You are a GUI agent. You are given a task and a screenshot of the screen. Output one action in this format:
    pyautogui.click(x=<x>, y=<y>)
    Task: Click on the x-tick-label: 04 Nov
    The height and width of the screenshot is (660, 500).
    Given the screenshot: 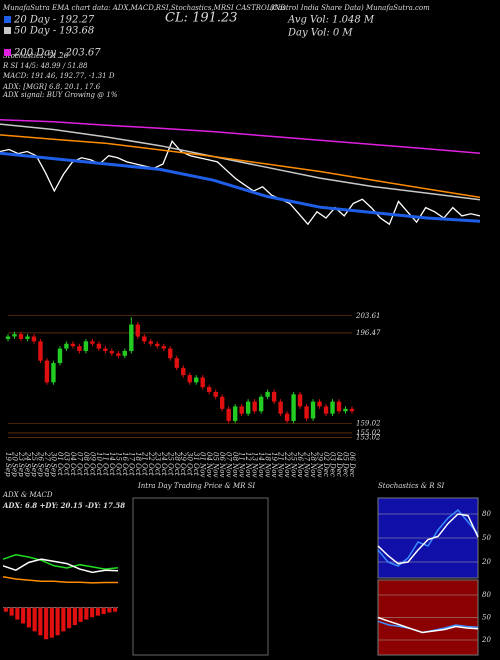 What is the action you would take?
    pyautogui.click(x=209, y=464)
    